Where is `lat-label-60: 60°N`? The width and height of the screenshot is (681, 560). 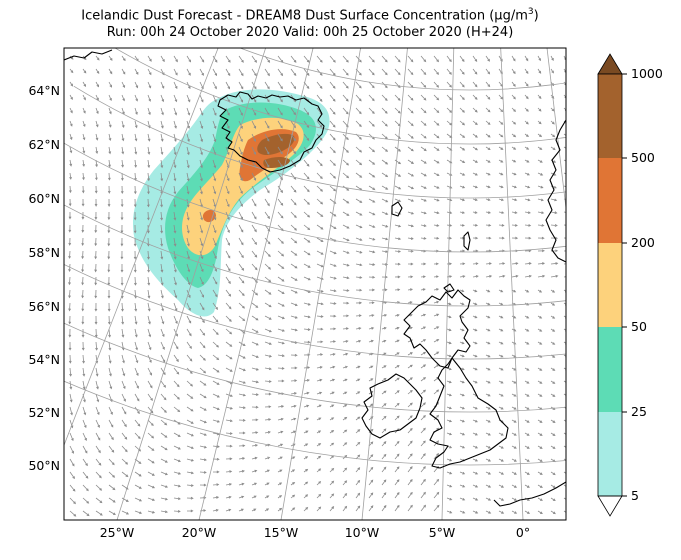
lat-label-60: 60°N is located at coordinates (44, 198).